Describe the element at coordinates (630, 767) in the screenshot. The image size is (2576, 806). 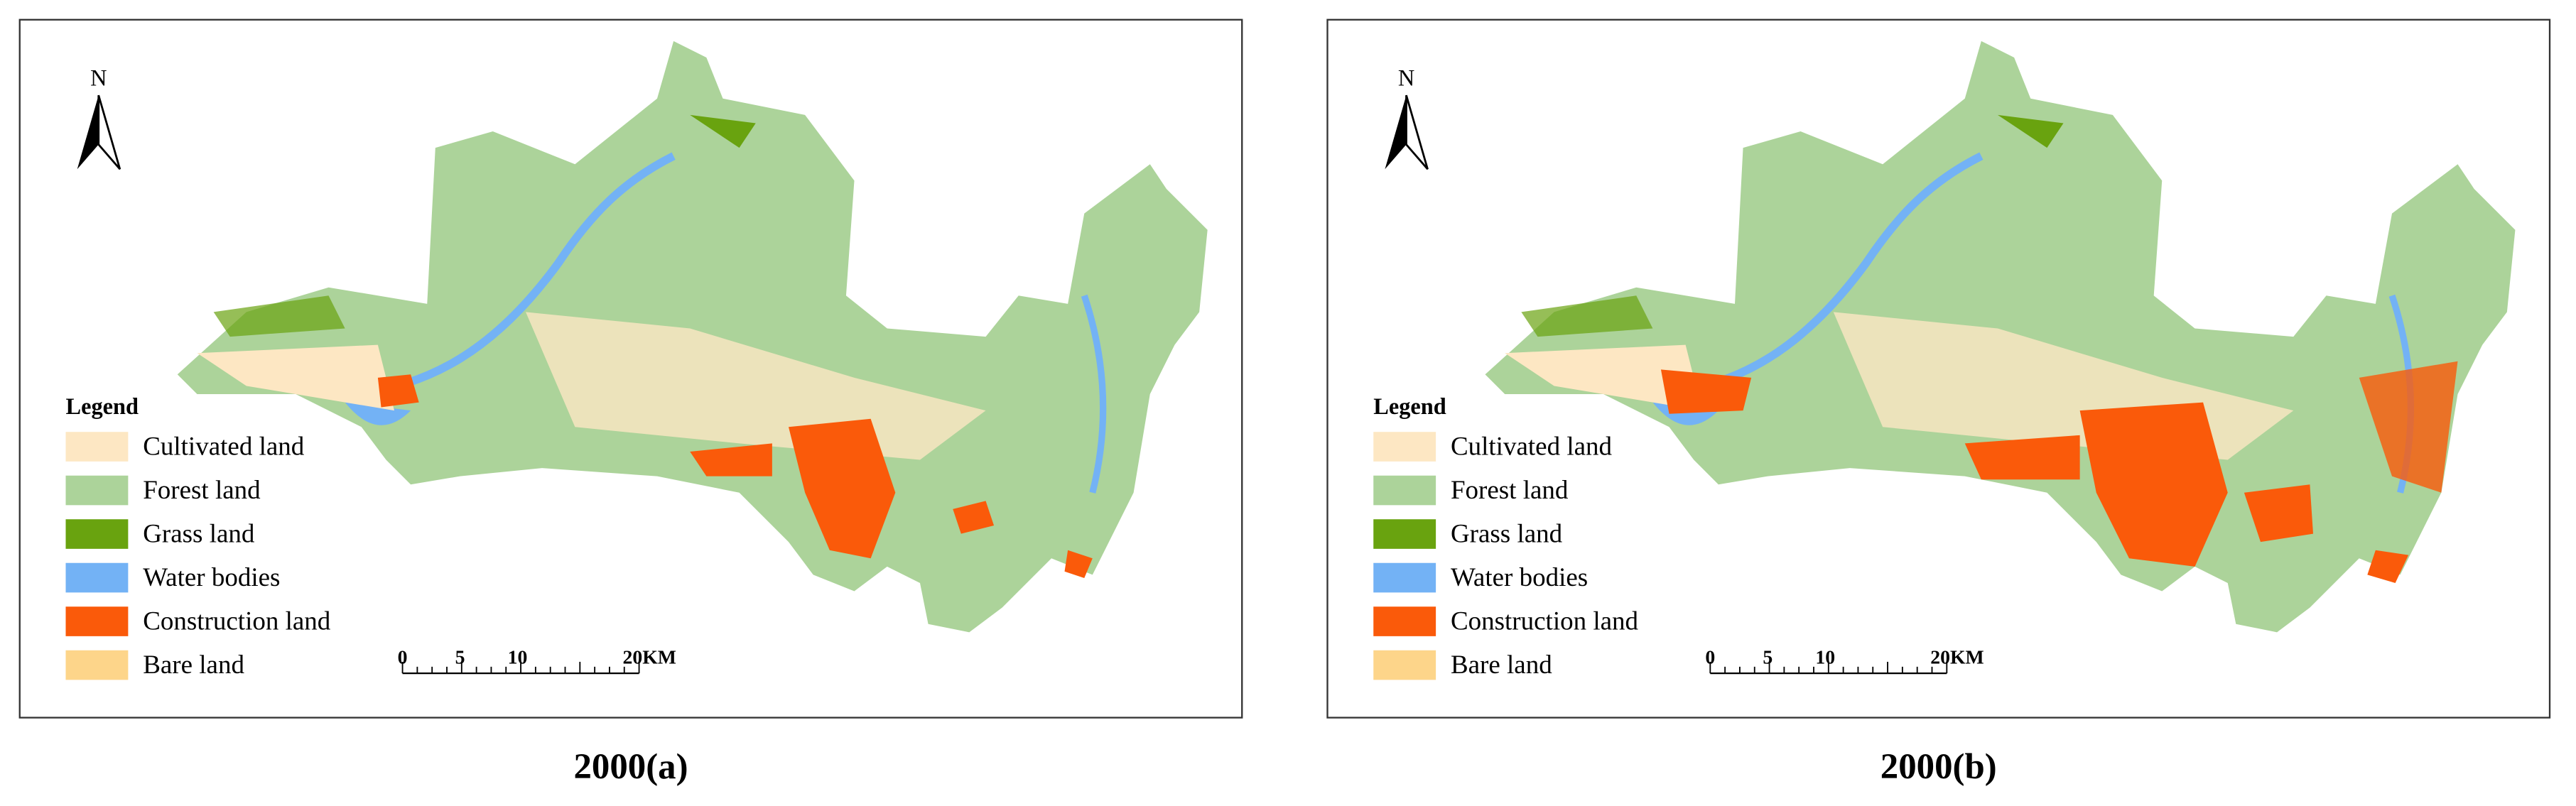
I see `panel-caption: 2000(a)` at that location.